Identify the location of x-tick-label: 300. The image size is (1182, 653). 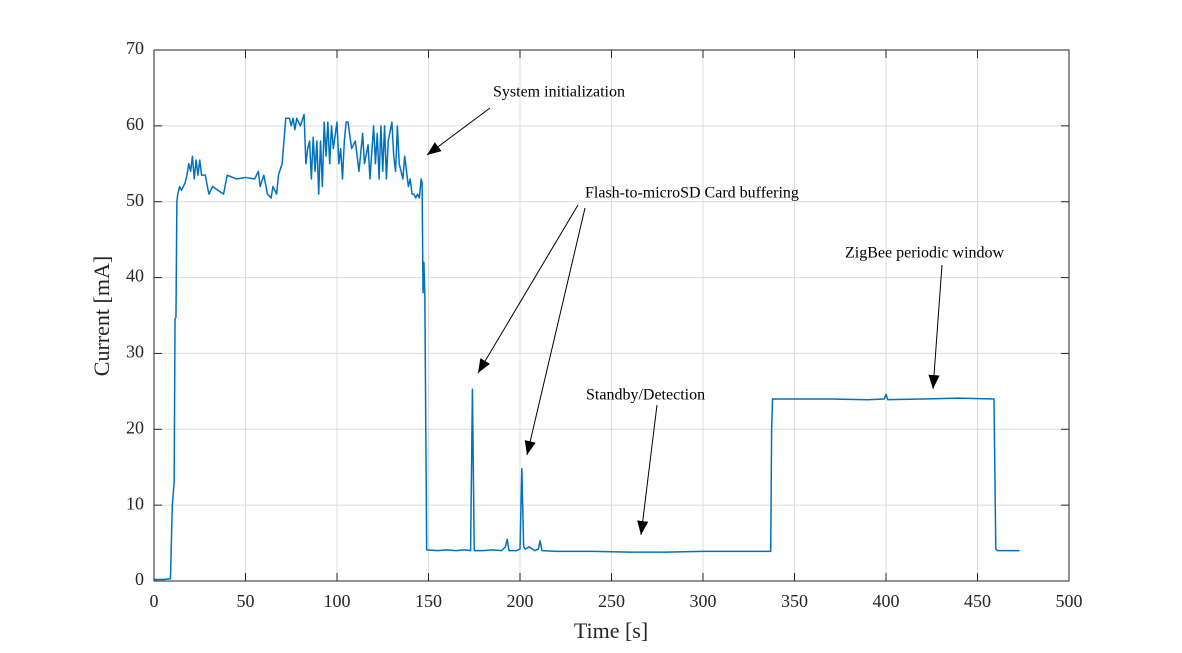
(703, 601).